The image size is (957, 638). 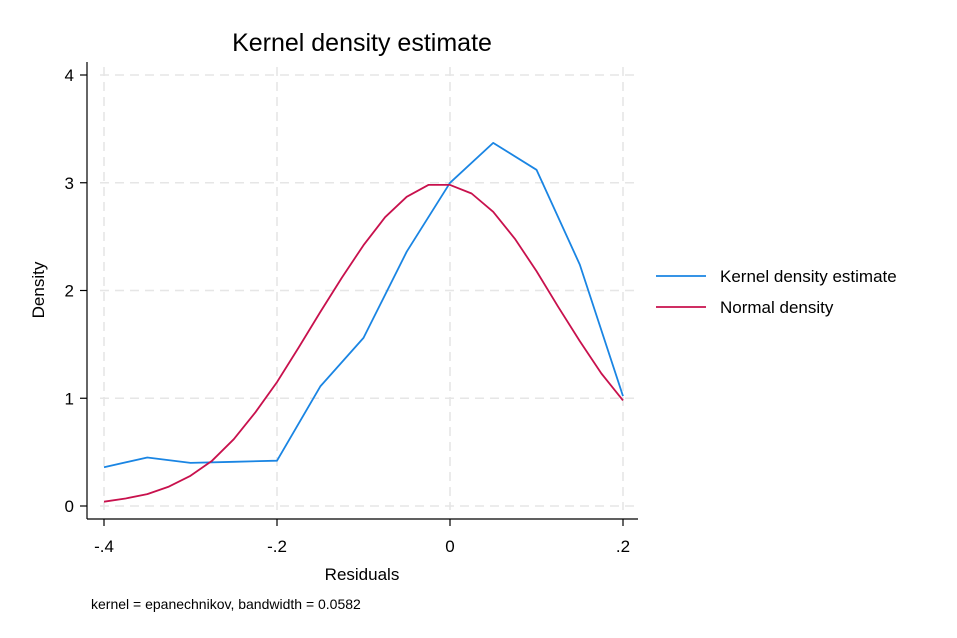 I want to click on legend-label-normal-density: Normal density, so click(x=777, y=307).